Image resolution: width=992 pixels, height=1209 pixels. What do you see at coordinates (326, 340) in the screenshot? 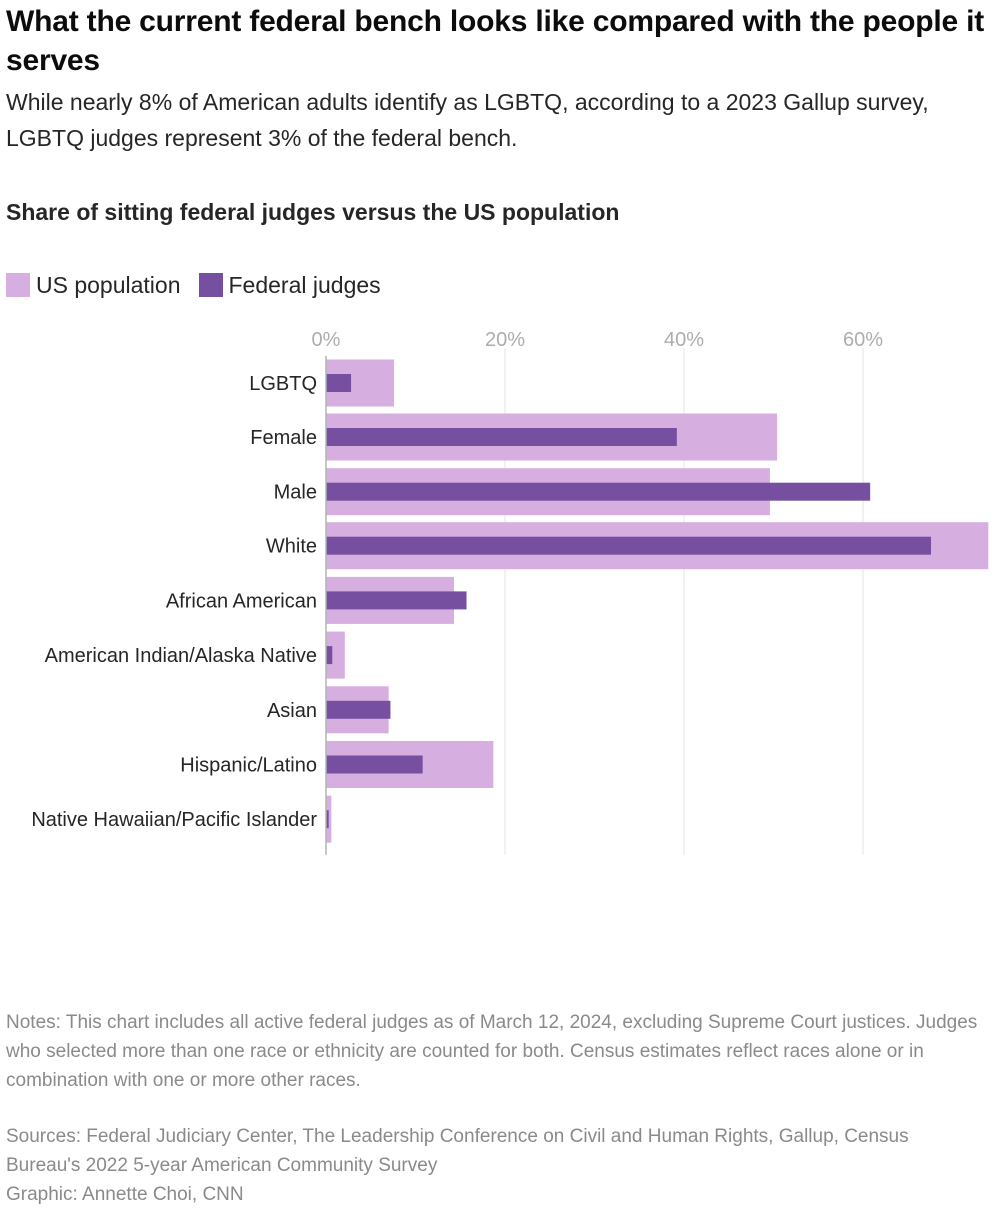
I see `x-tick-label-0: 0%` at bounding box center [326, 340].